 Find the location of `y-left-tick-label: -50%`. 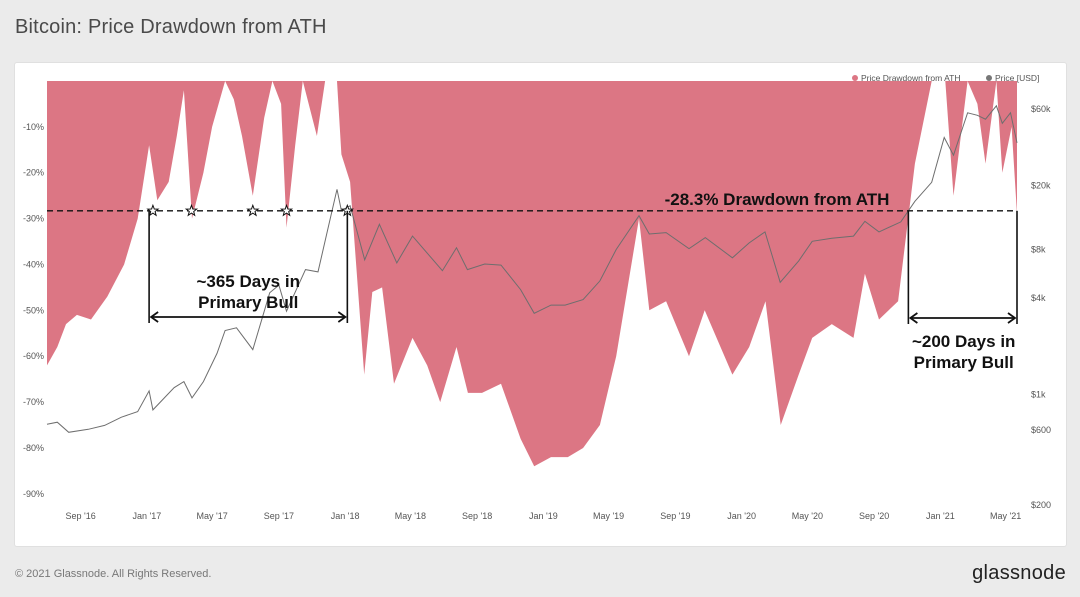

y-left-tick-label: -50% is located at coordinates (33, 310).